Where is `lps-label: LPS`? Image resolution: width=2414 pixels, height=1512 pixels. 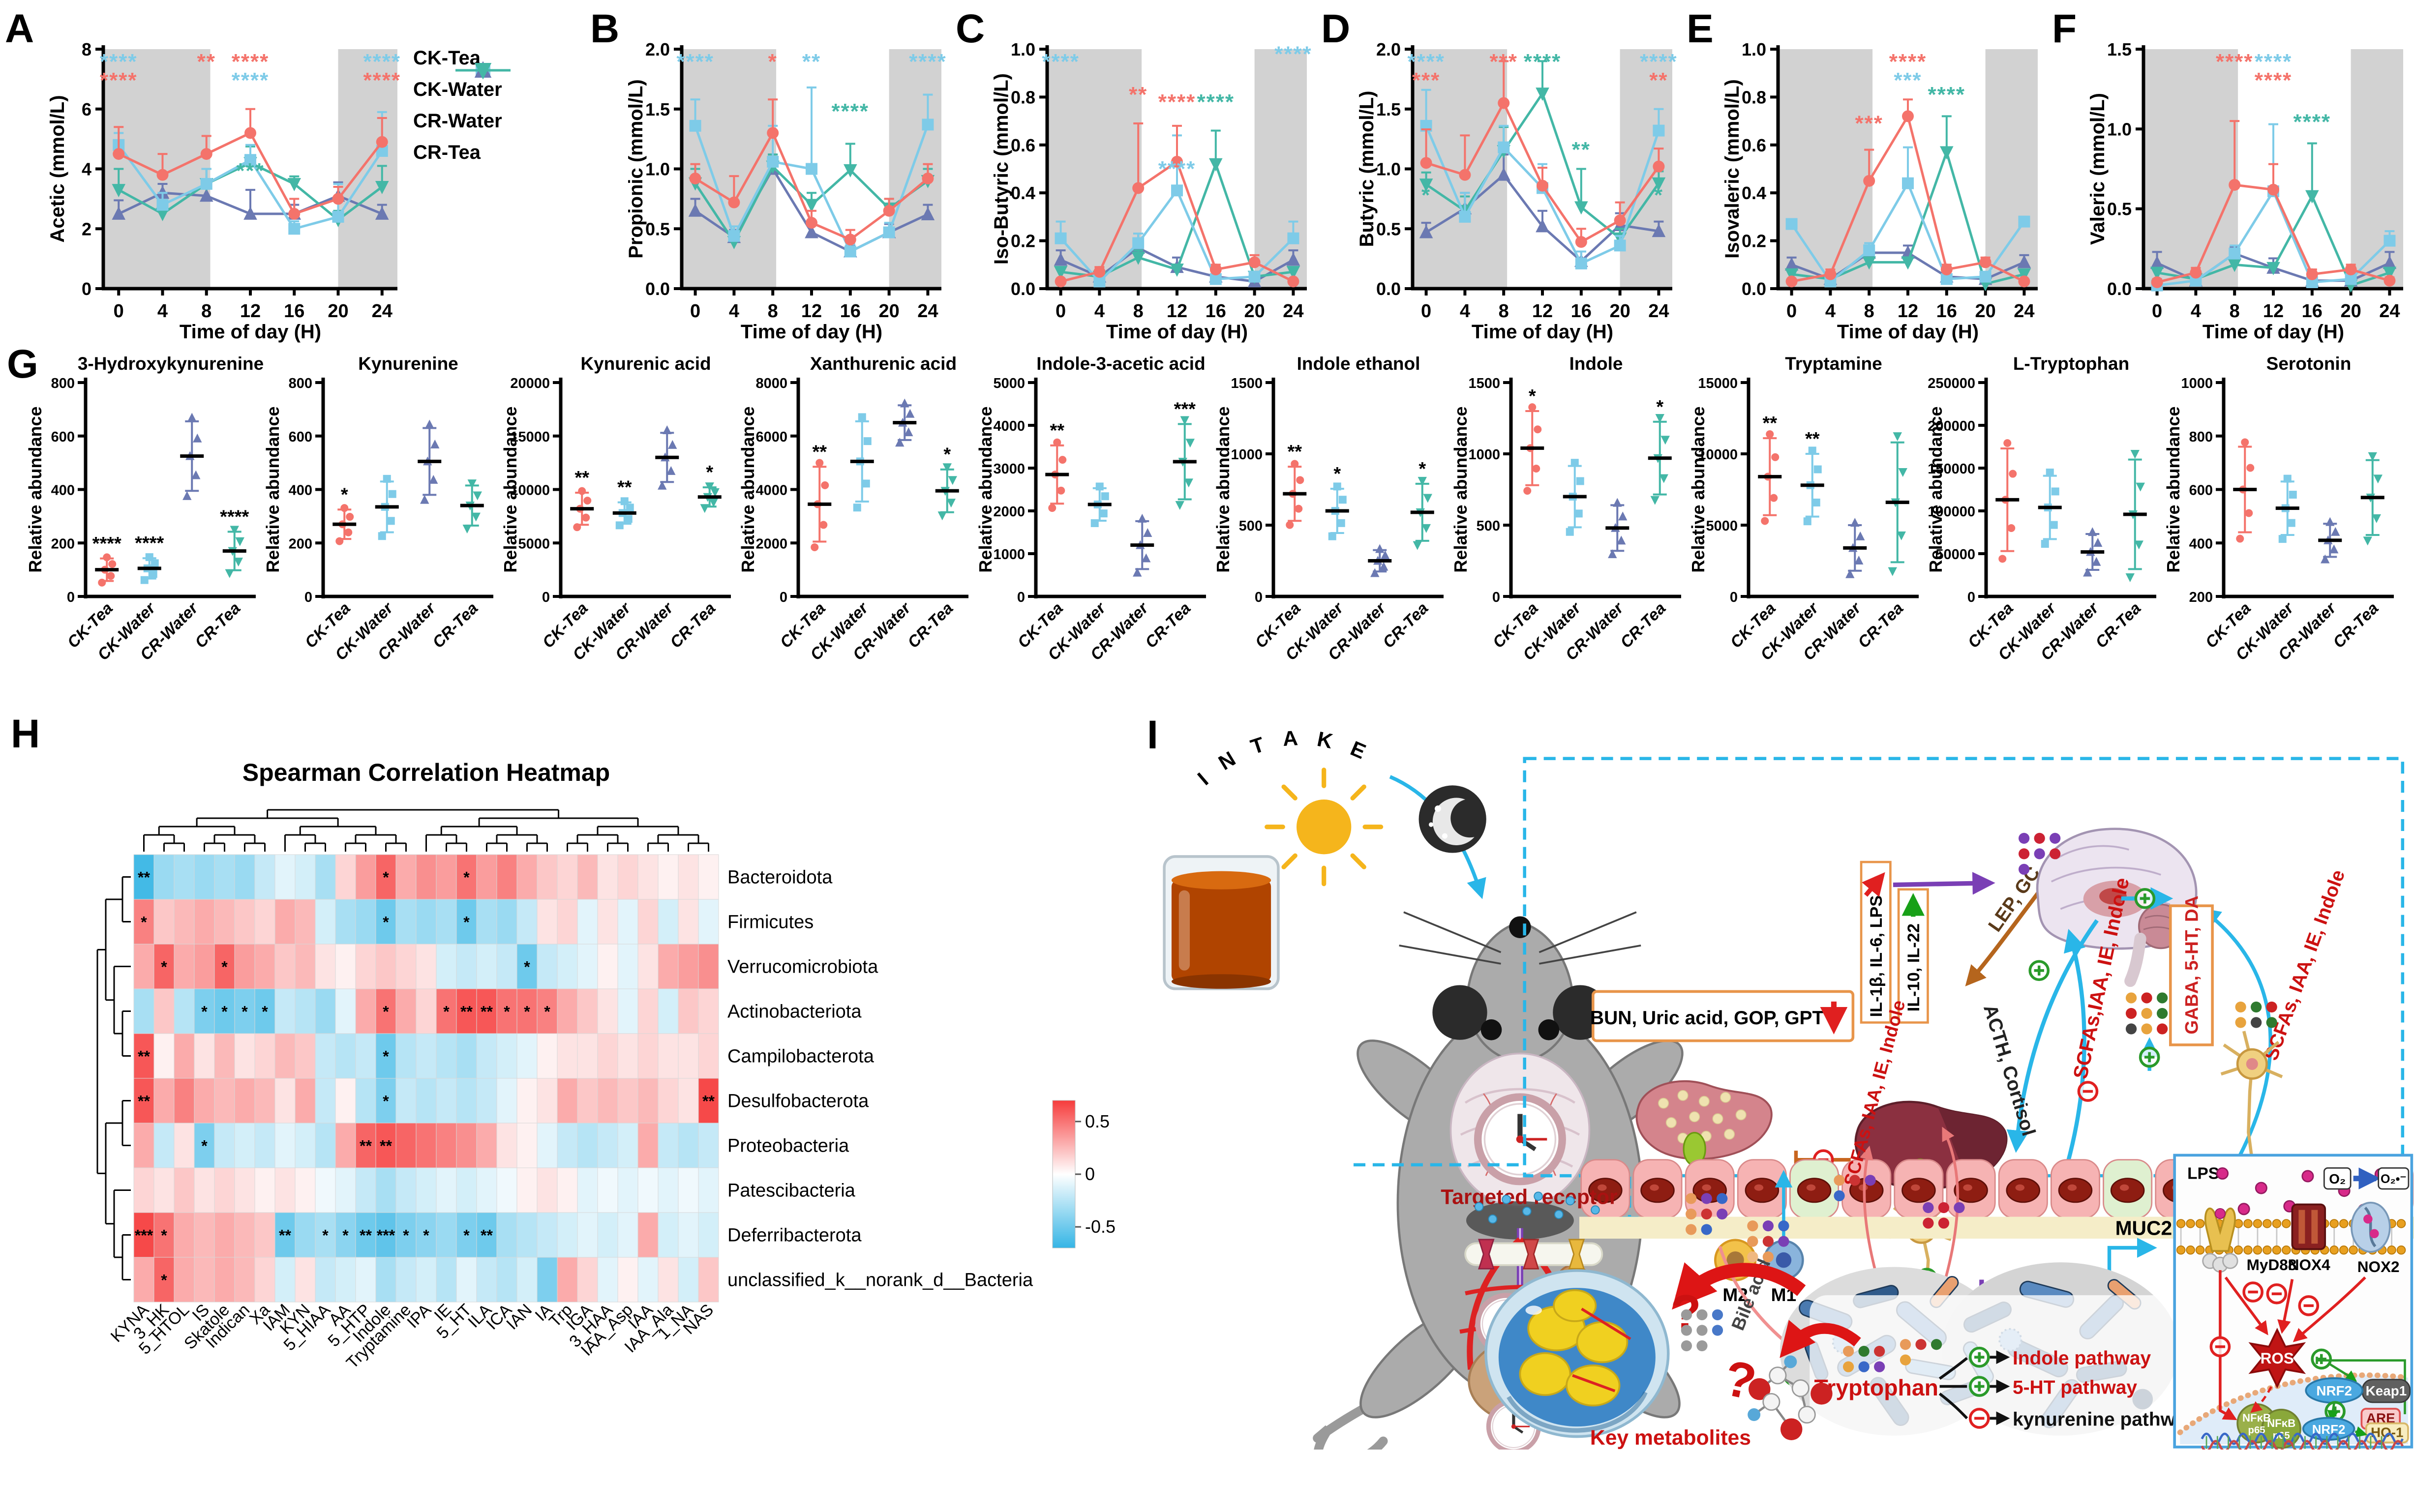
lps-label: LPS is located at coordinates (2203, 1174).